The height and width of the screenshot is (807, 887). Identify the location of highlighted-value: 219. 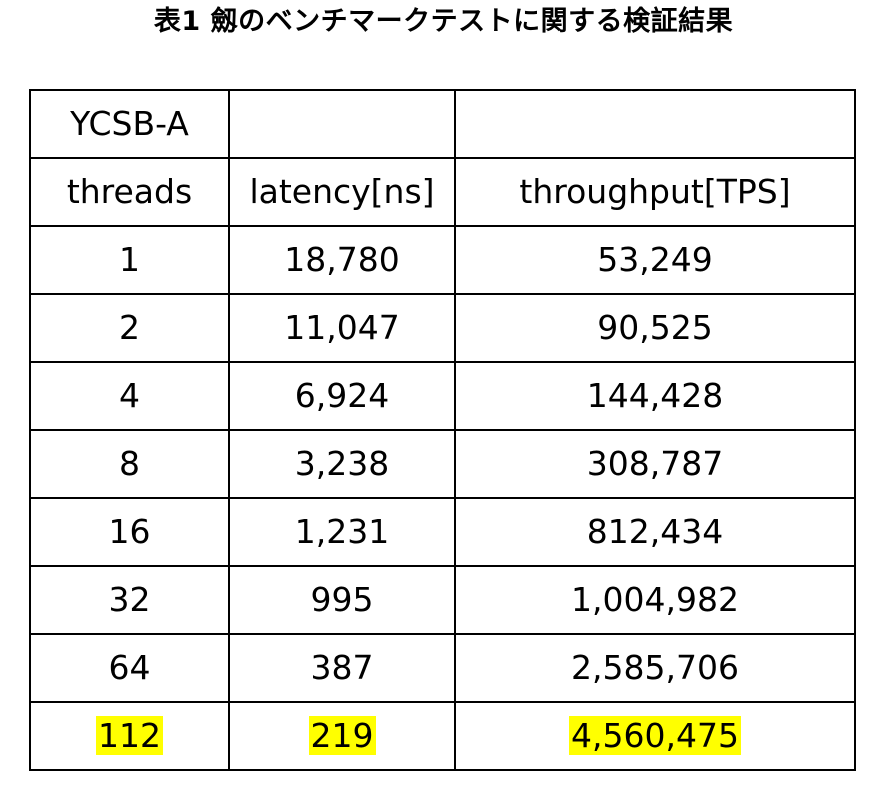
(342, 735).